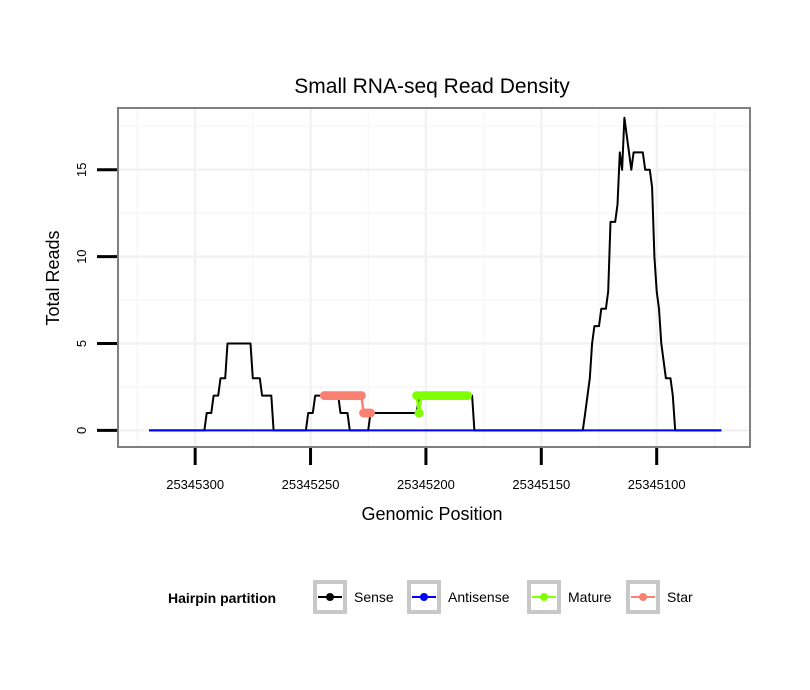 The width and height of the screenshot is (810, 690). I want to click on x-tick-label: 25345250, so click(311, 484).